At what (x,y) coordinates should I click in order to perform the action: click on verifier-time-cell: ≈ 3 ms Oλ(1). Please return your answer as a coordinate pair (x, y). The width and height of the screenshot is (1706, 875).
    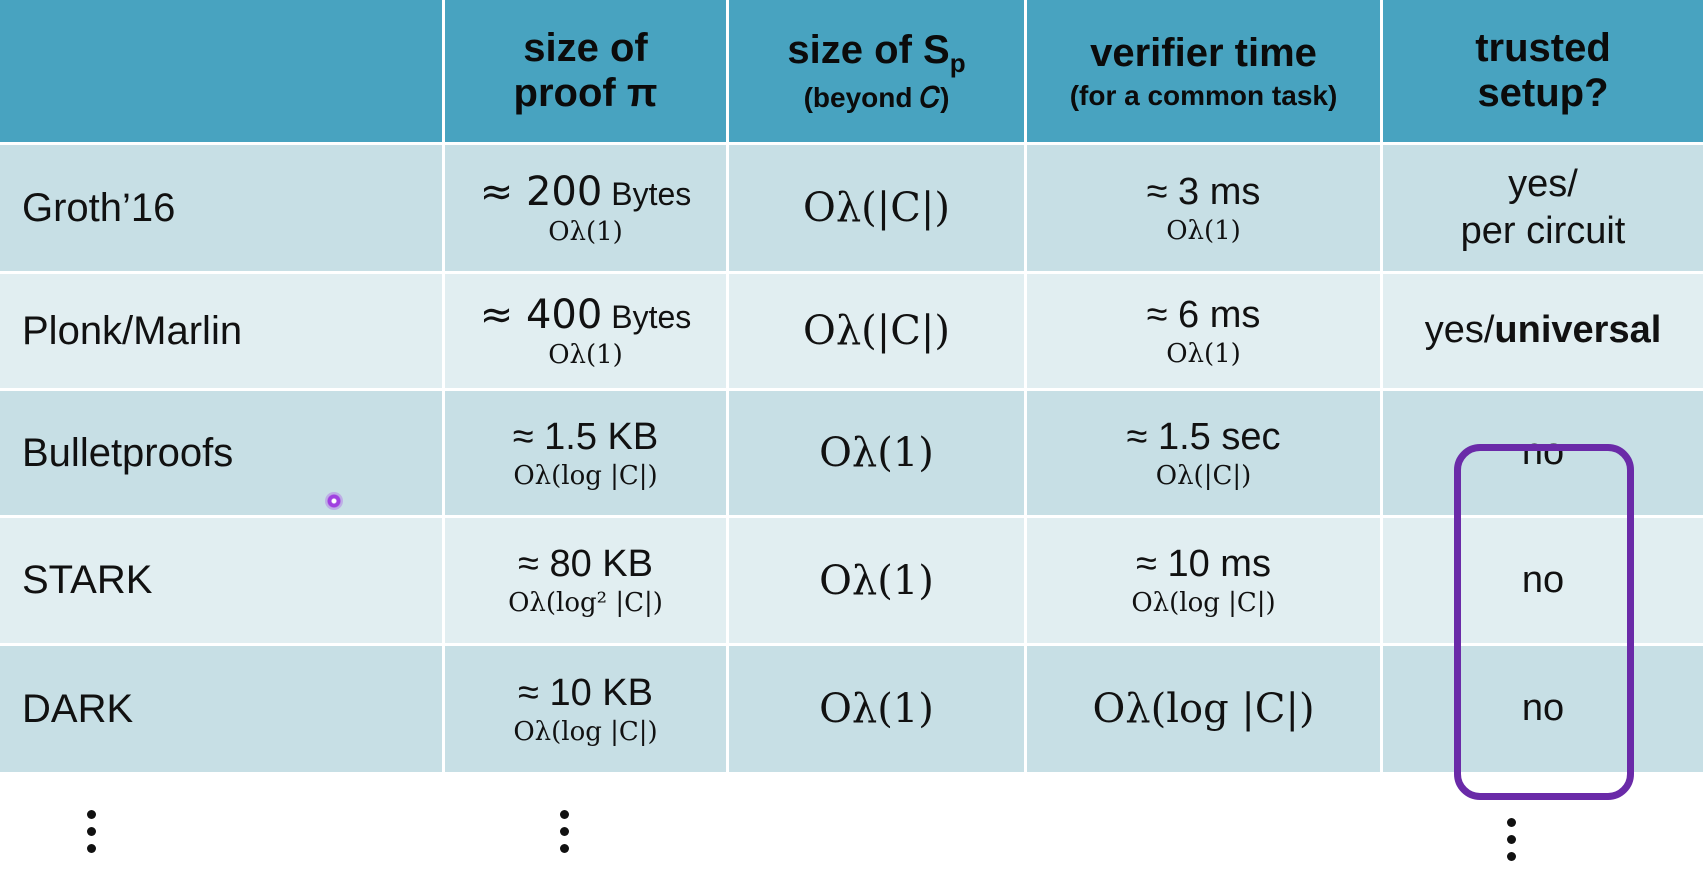
    Looking at the image, I should click on (1205, 209).